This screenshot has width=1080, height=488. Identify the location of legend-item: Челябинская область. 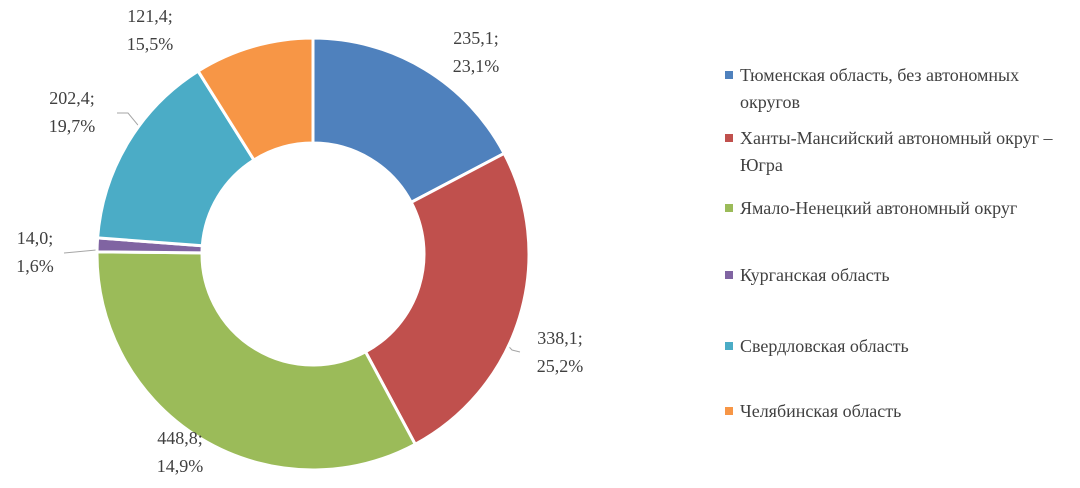
(900, 411).